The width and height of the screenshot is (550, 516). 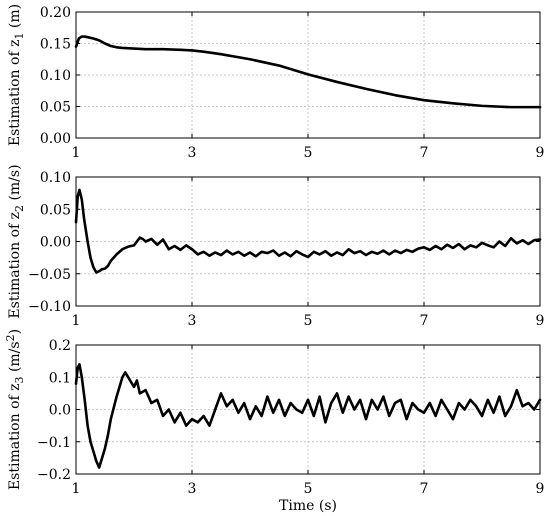 I want to click on y-tick-label: 0.2, so click(x=60, y=346).